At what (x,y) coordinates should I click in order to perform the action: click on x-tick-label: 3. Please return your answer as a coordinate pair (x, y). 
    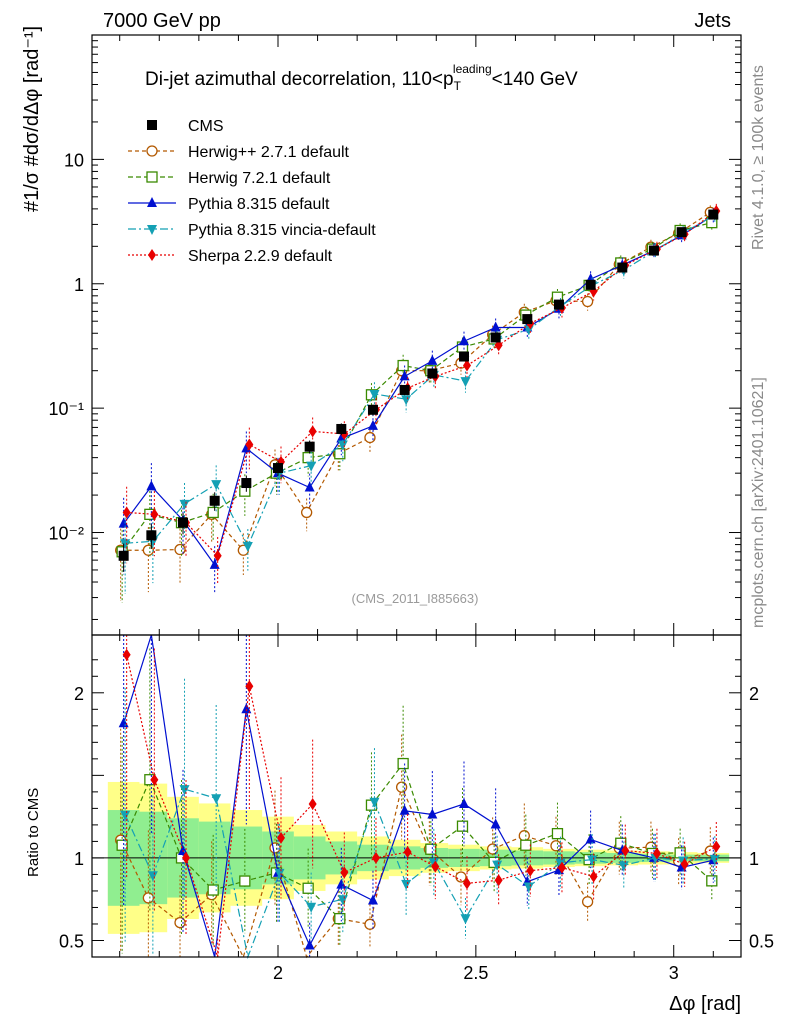
    Looking at the image, I should click on (674, 973).